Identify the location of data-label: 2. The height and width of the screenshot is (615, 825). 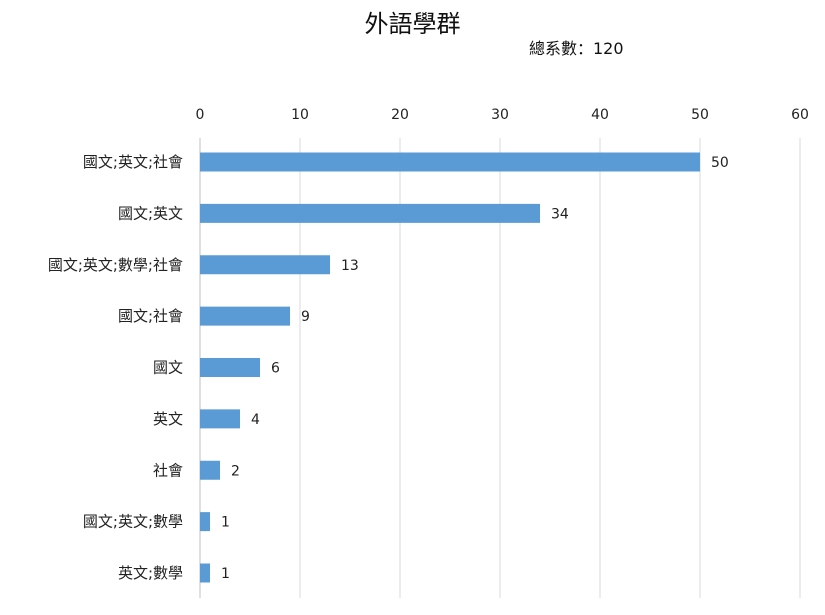
(235, 471).